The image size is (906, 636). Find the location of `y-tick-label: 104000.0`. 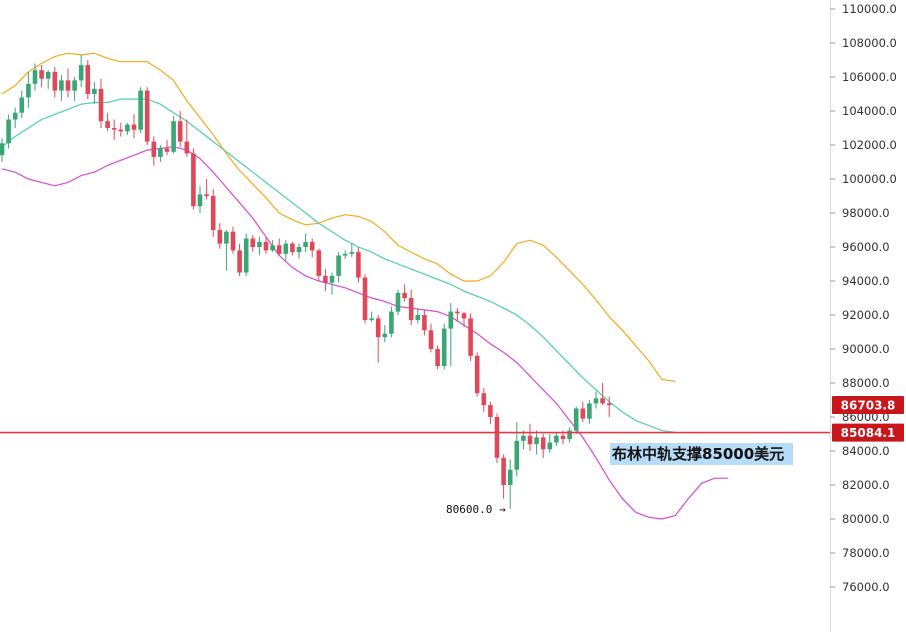

y-tick-label: 104000.0 is located at coordinates (869, 111).